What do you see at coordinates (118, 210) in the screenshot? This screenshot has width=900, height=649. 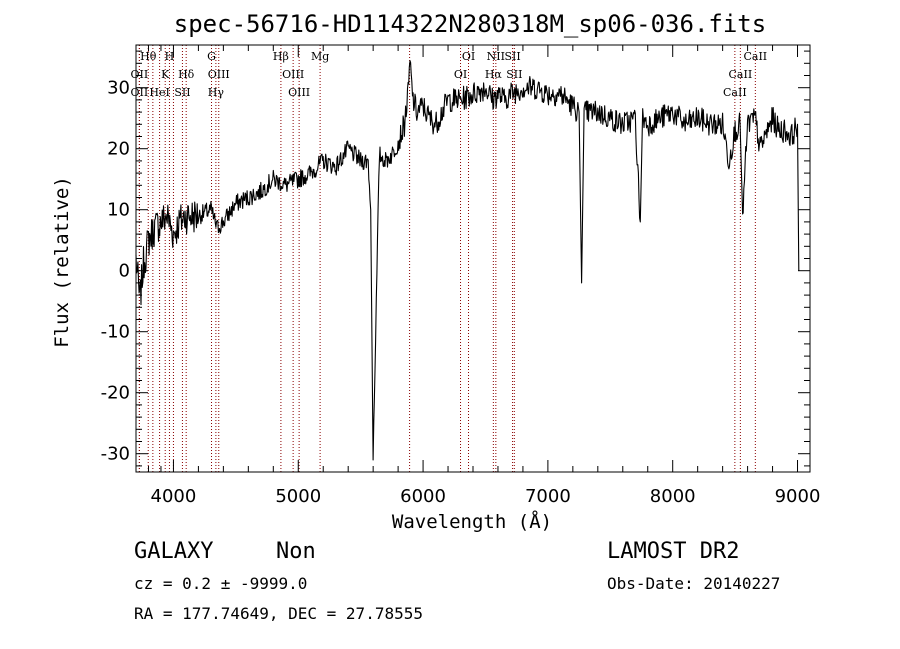 I see `y-tick-label: 10` at bounding box center [118, 210].